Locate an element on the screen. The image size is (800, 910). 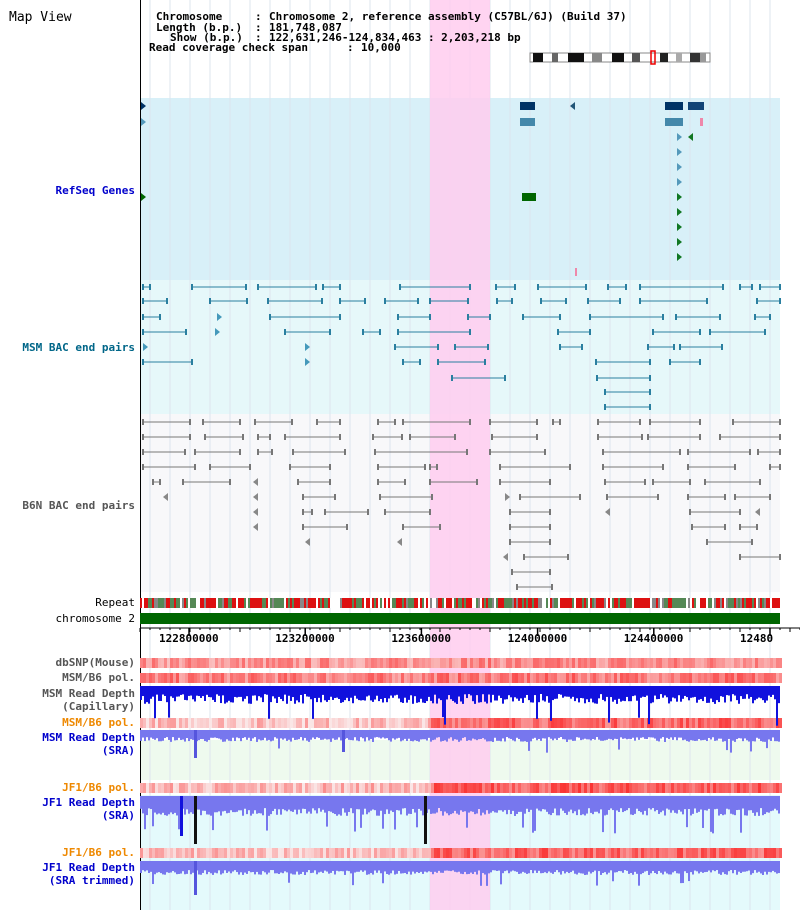
refseq-genes-track is located at coordinates (422, 189).